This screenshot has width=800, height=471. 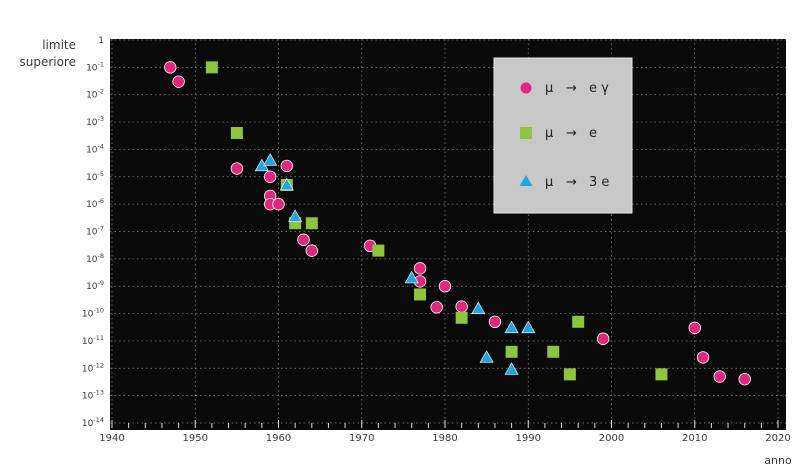 What do you see at coordinates (95, 148) in the screenshot?
I see `y-tick-label: 10⁻⁴` at bounding box center [95, 148].